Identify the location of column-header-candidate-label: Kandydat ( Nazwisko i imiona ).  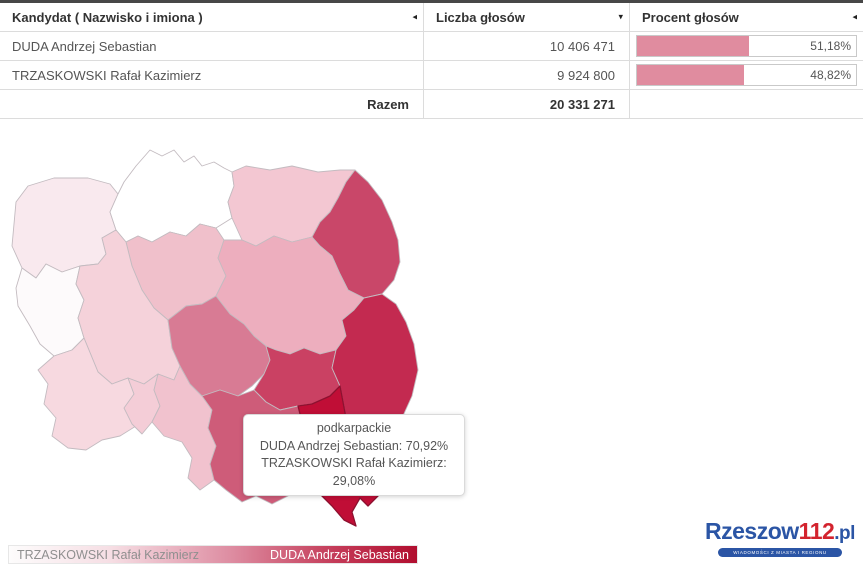
(107, 17).